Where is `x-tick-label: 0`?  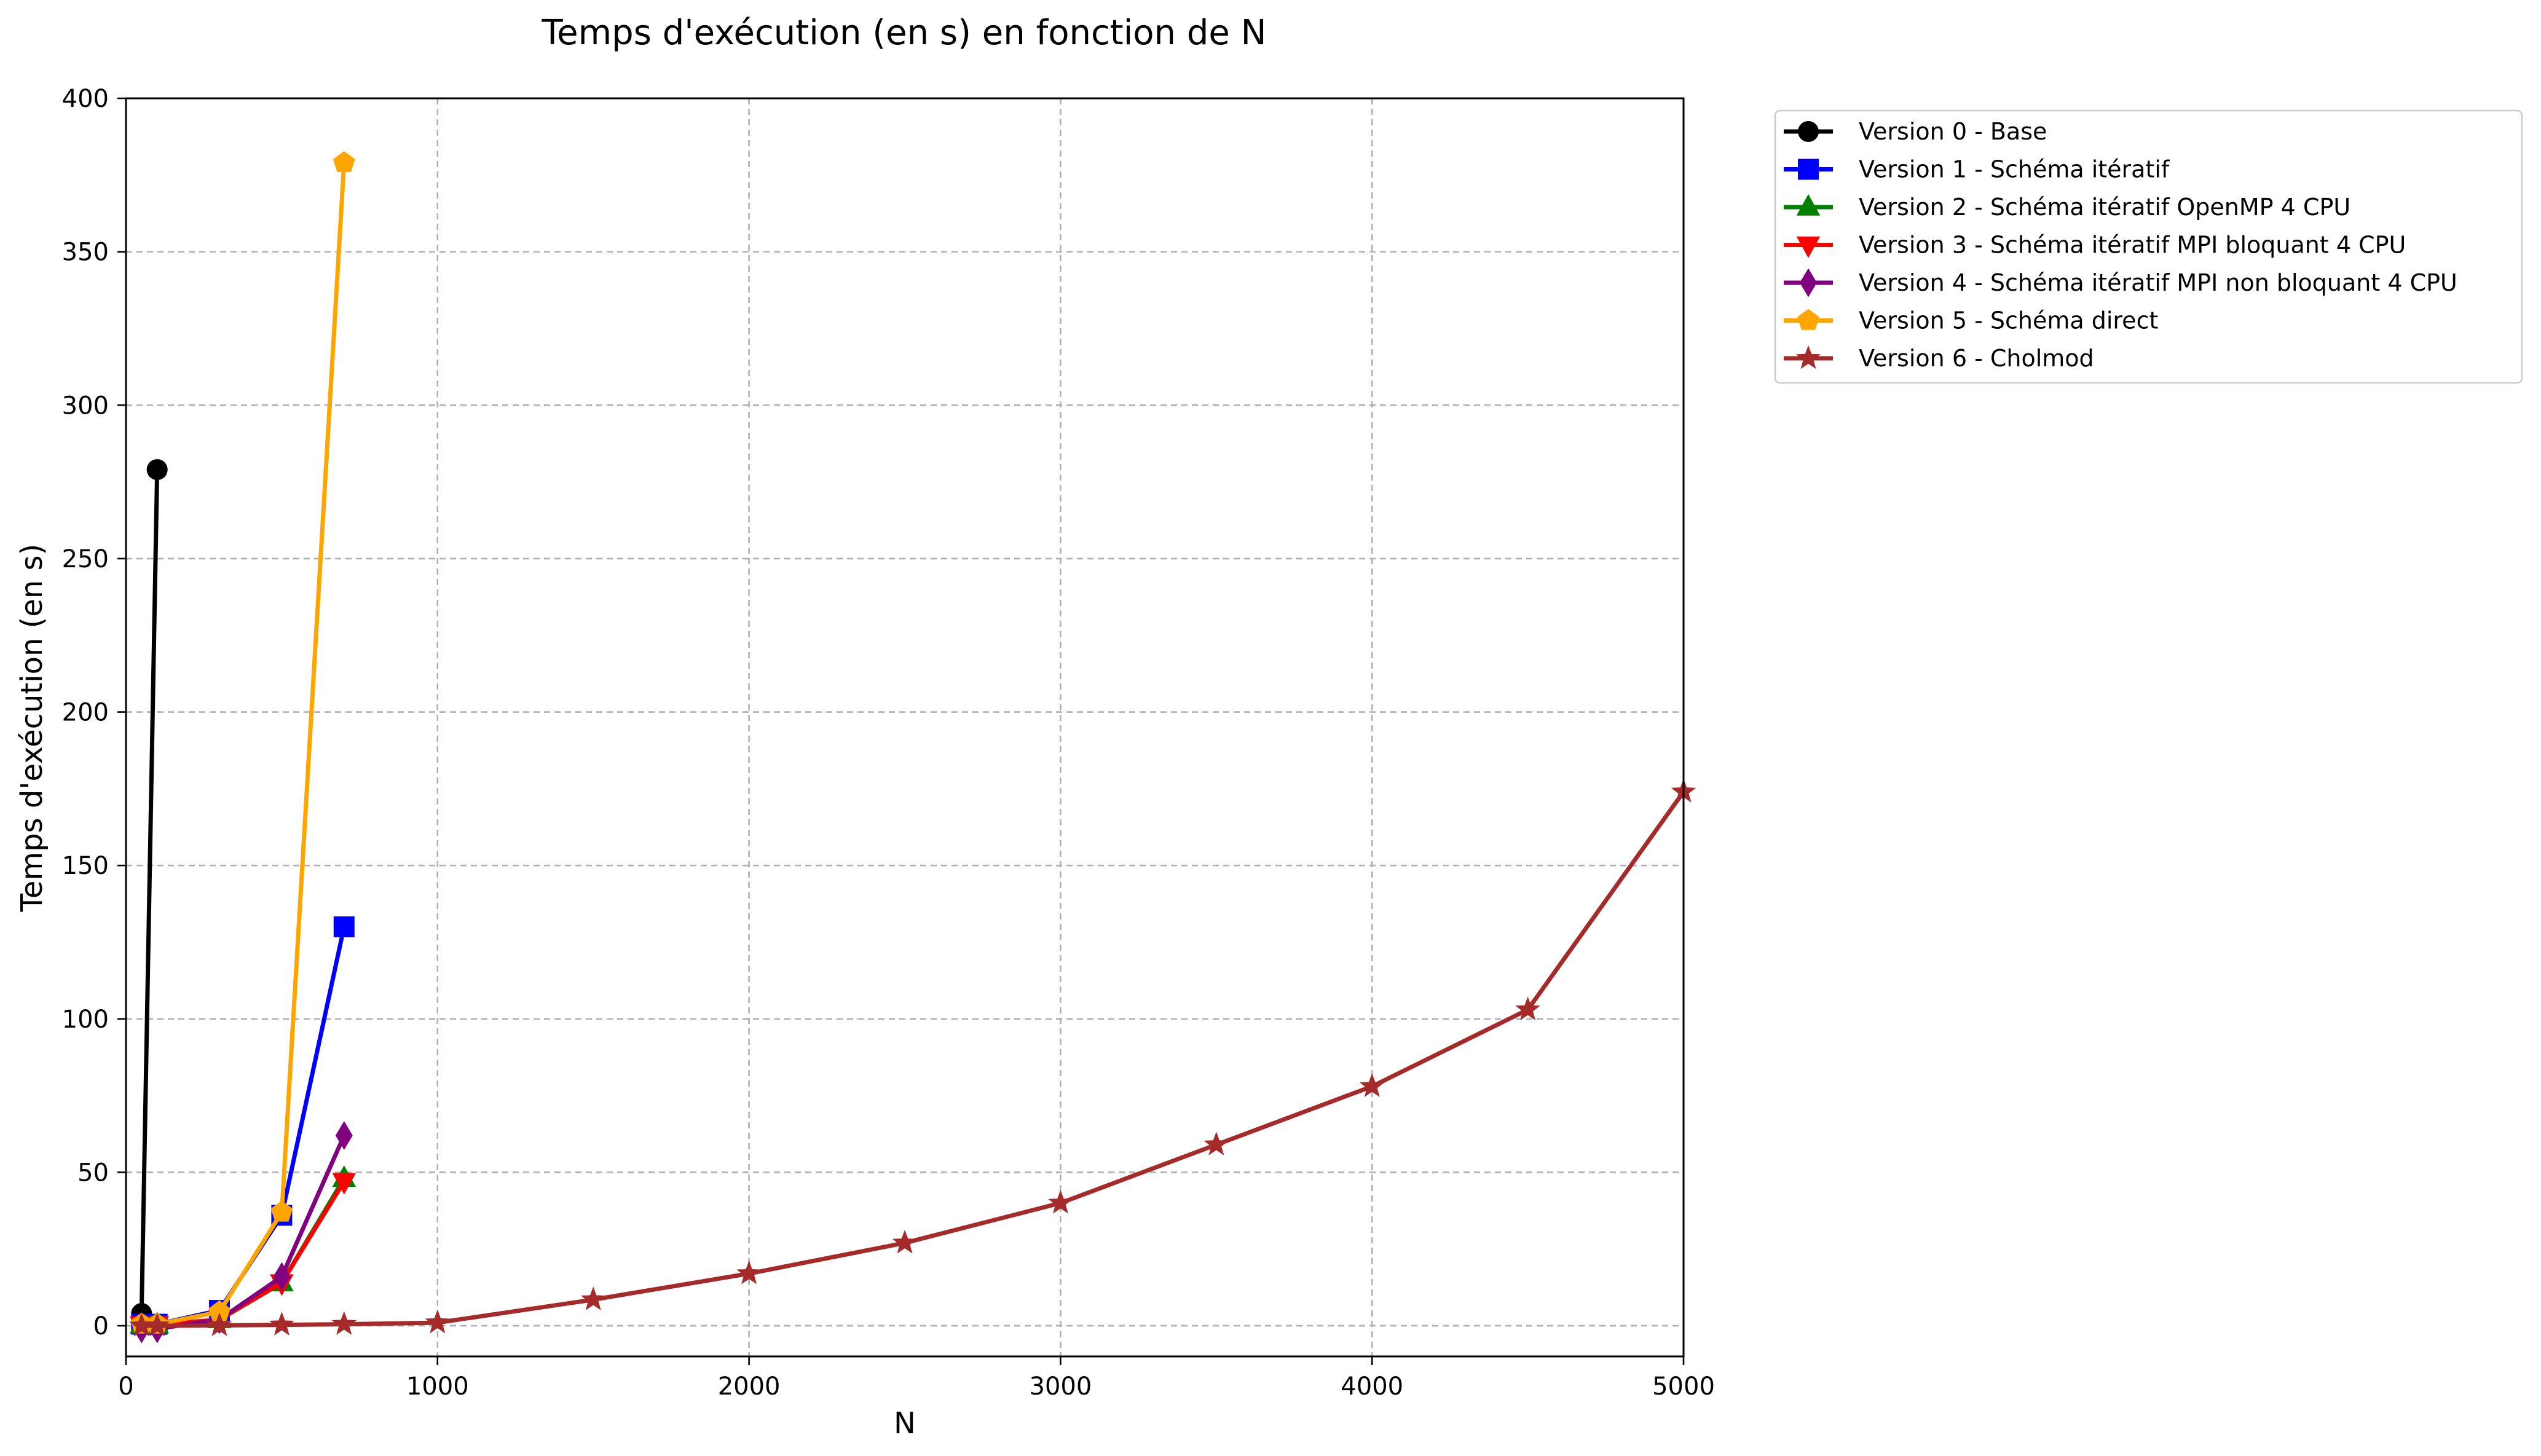 x-tick-label: 0 is located at coordinates (126, 1386).